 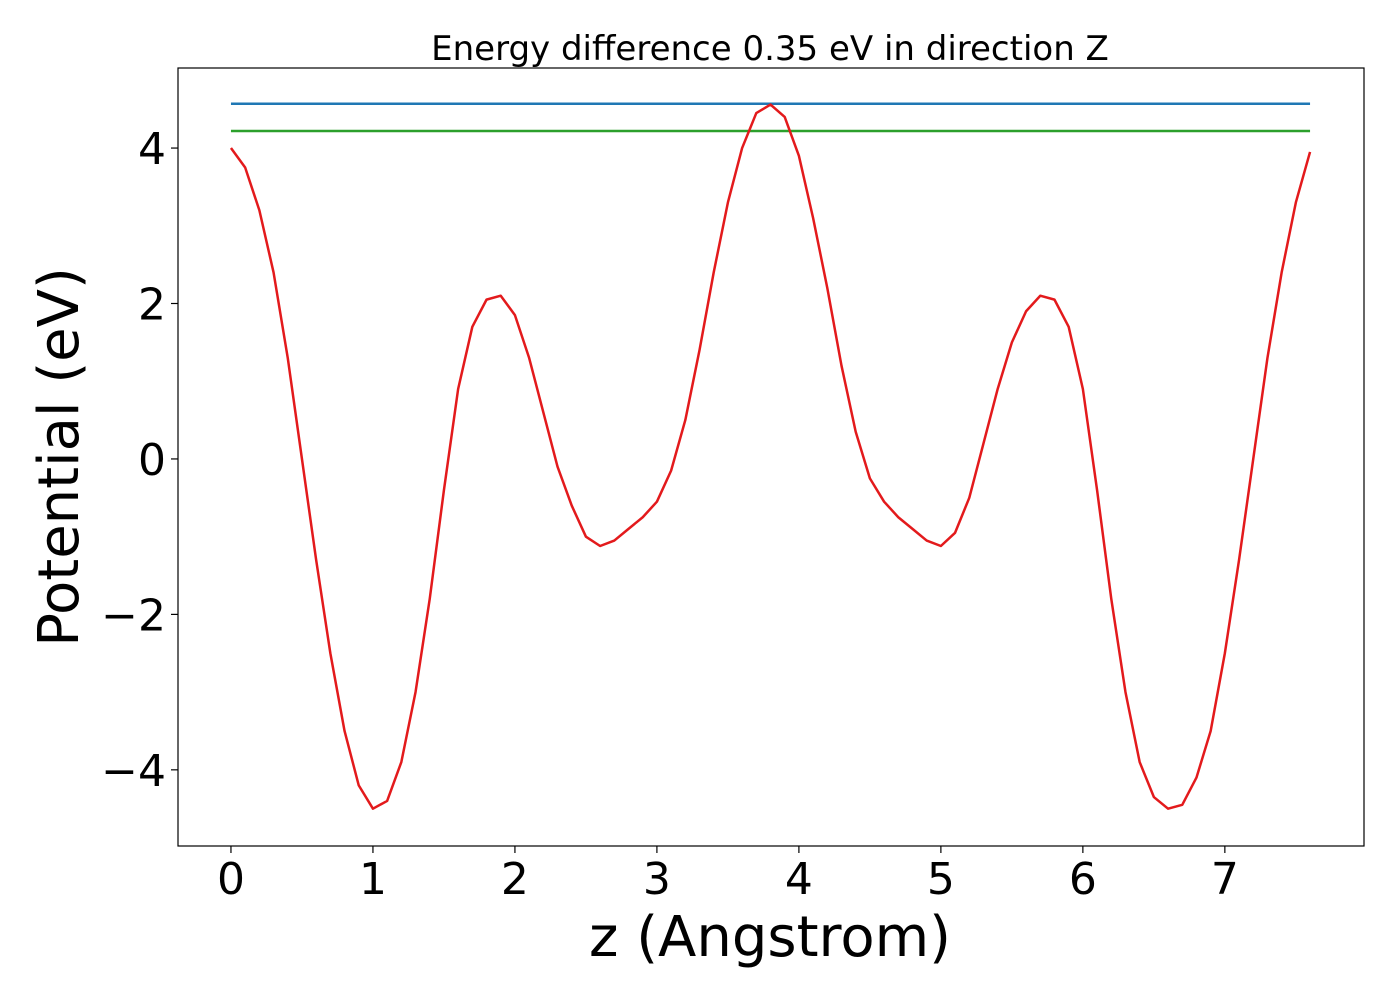 What do you see at coordinates (941, 879) in the screenshot?
I see `x-tick-label: 5` at bounding box center [941, 879].